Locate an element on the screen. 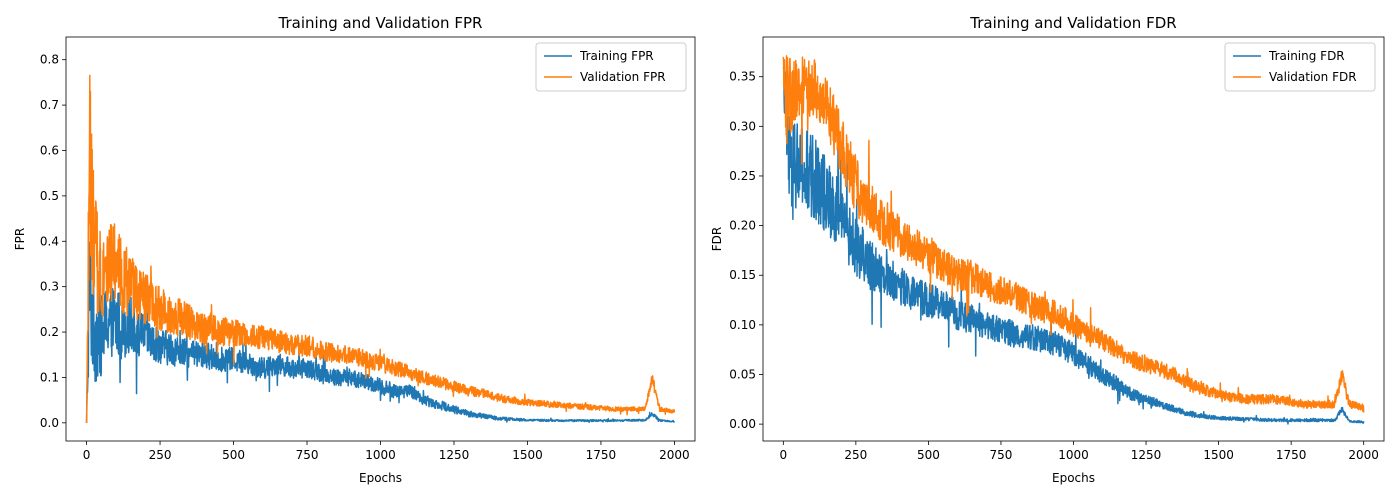 The height and width of the screenshot is (500, 1400). chart-title: Training and Validation FDR is located at coordinates (1072, 23).